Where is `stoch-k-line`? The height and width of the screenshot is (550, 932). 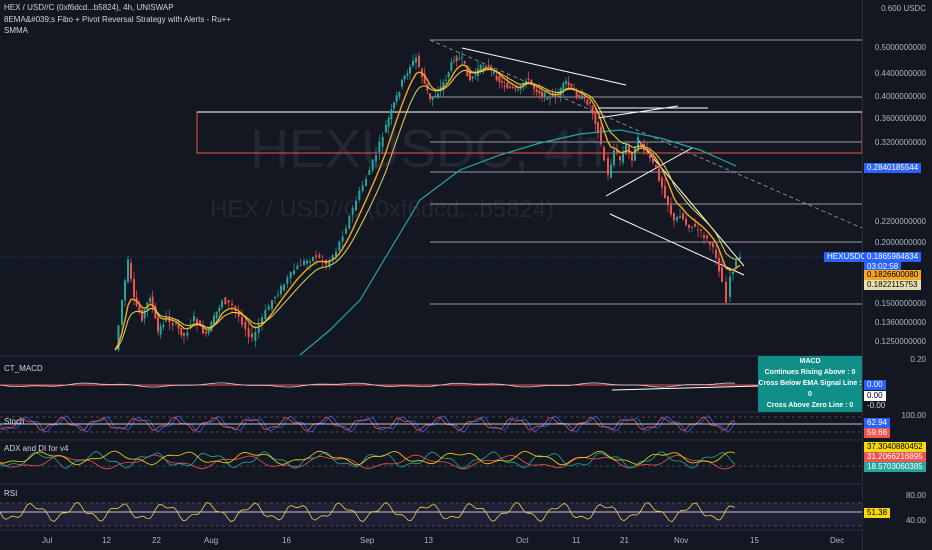 stoch-k-line is located at coordinates (368, 424).